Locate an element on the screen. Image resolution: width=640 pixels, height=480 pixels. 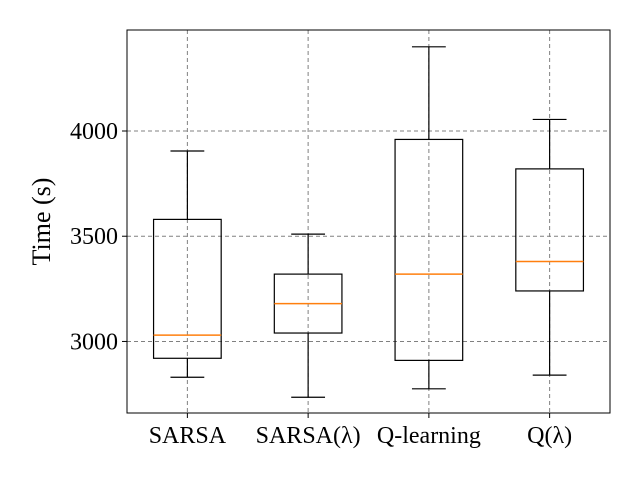
y-tick-label: 3000 is located at coordinates (94, 342).